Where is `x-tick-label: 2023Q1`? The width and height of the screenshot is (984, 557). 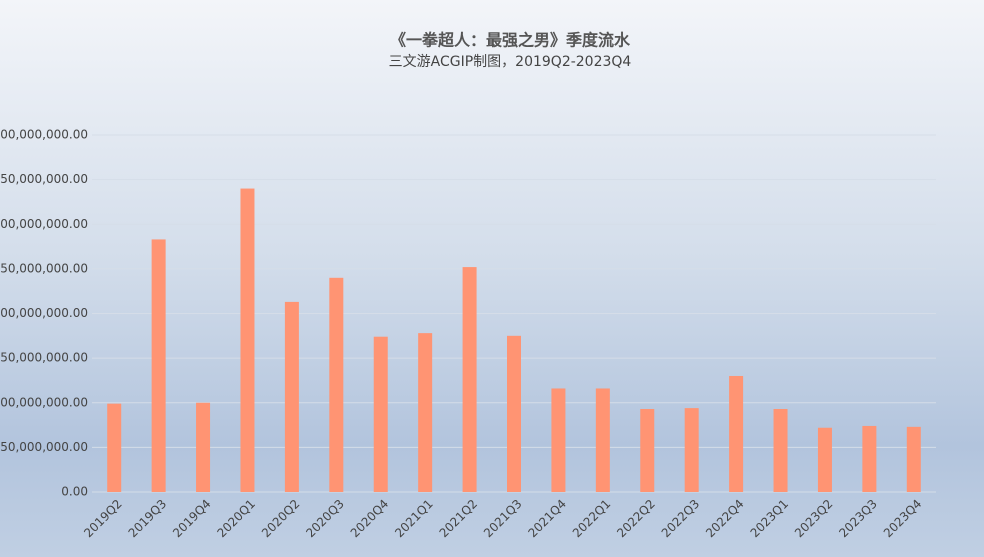
x-tick-label: 2023Q1 is located at coordinates (770, 519).